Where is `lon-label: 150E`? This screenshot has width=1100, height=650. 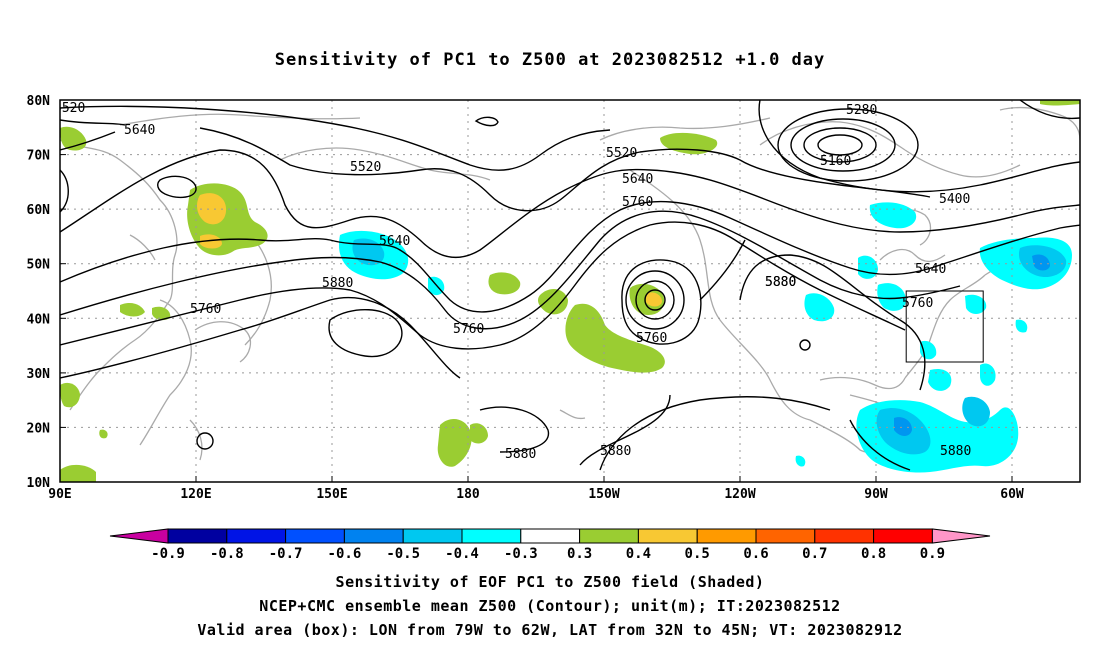
lon-label: 150E is located at coordinates (331, 494).